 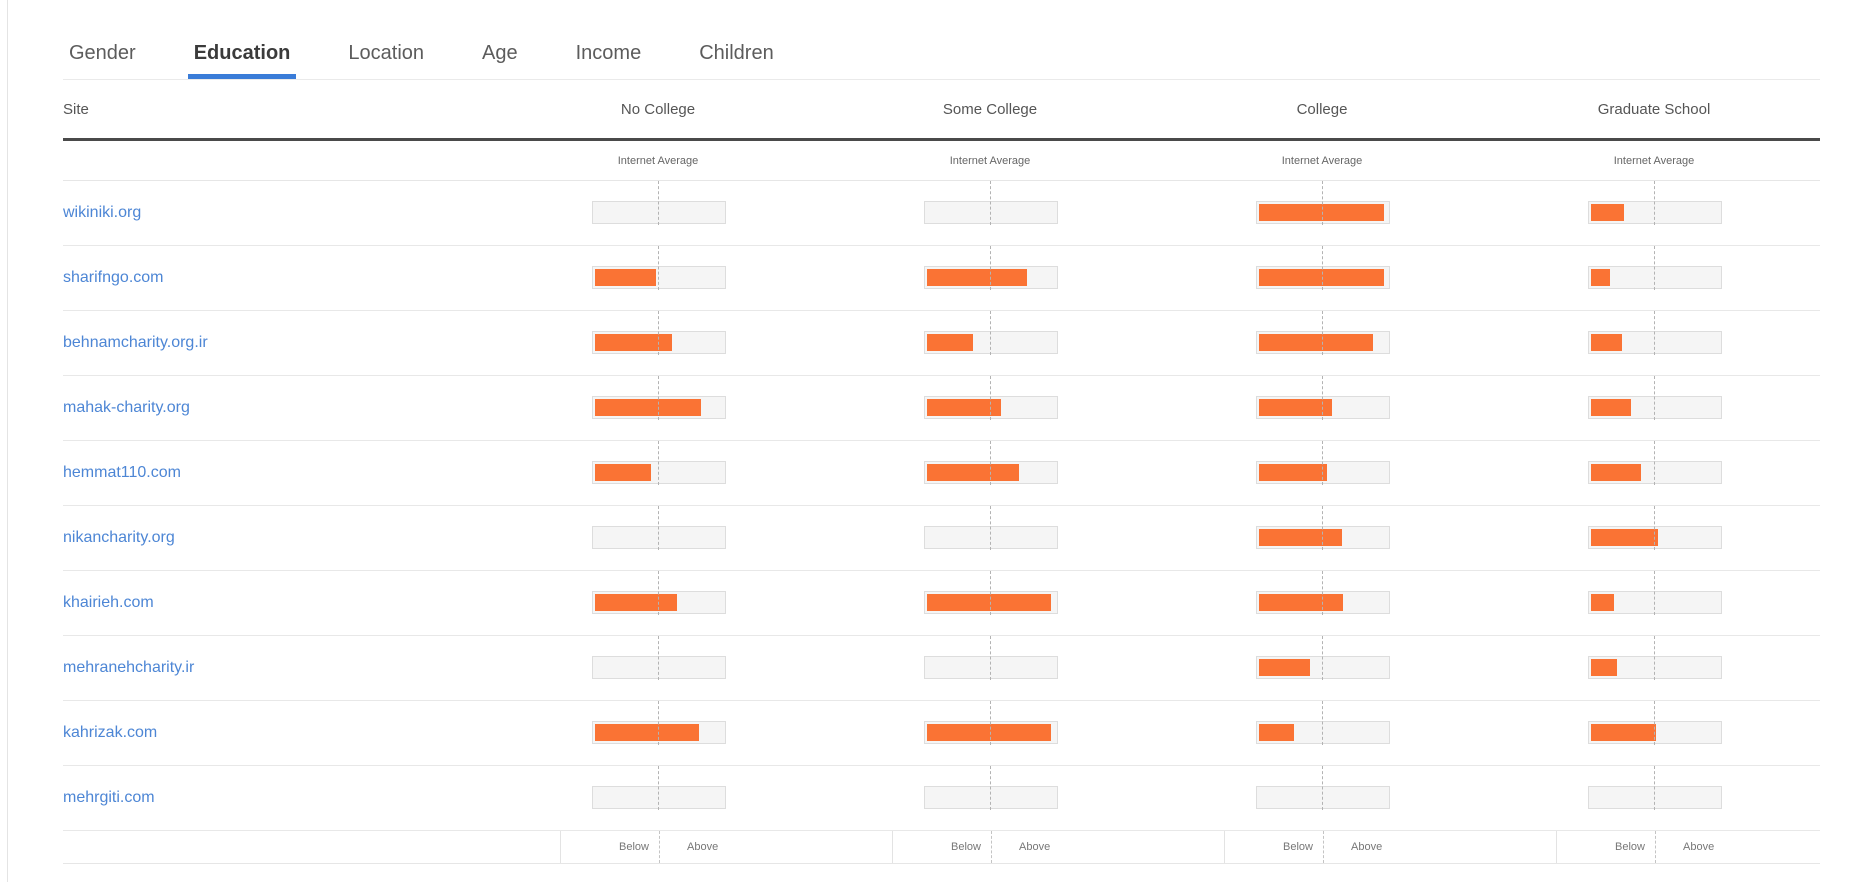 I want to click on footer-cell-graduate-school: Below Above, so click(x=1688, y=847).